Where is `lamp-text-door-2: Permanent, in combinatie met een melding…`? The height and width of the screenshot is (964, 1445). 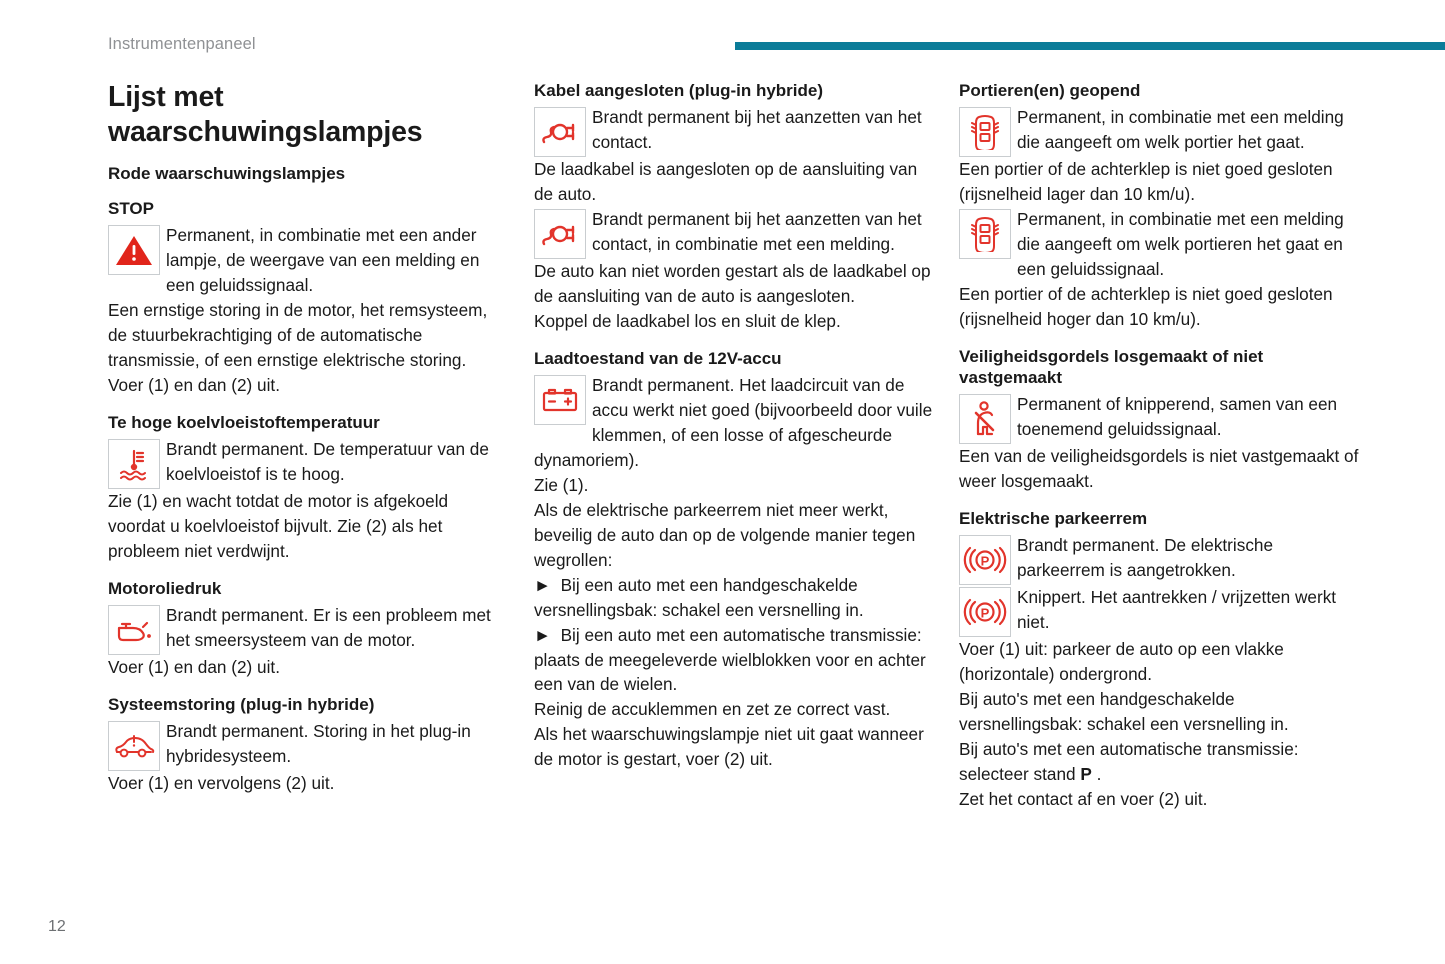 lamp-text-door-2: Permanent, in combinatie met een melding… is located at coordinates (1180, 244).